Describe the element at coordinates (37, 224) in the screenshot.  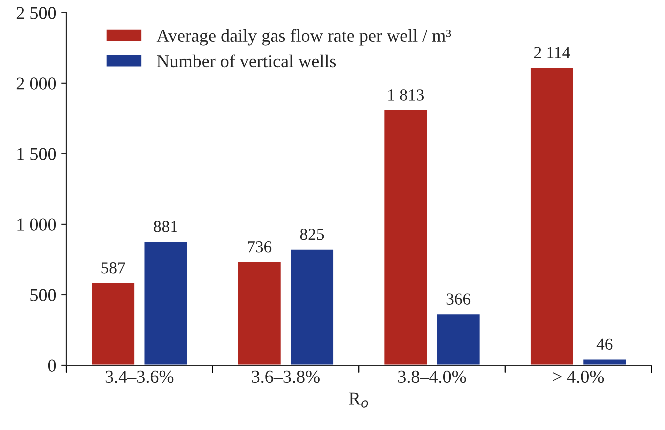
I see `y-tick-label: 1 000` at that location.